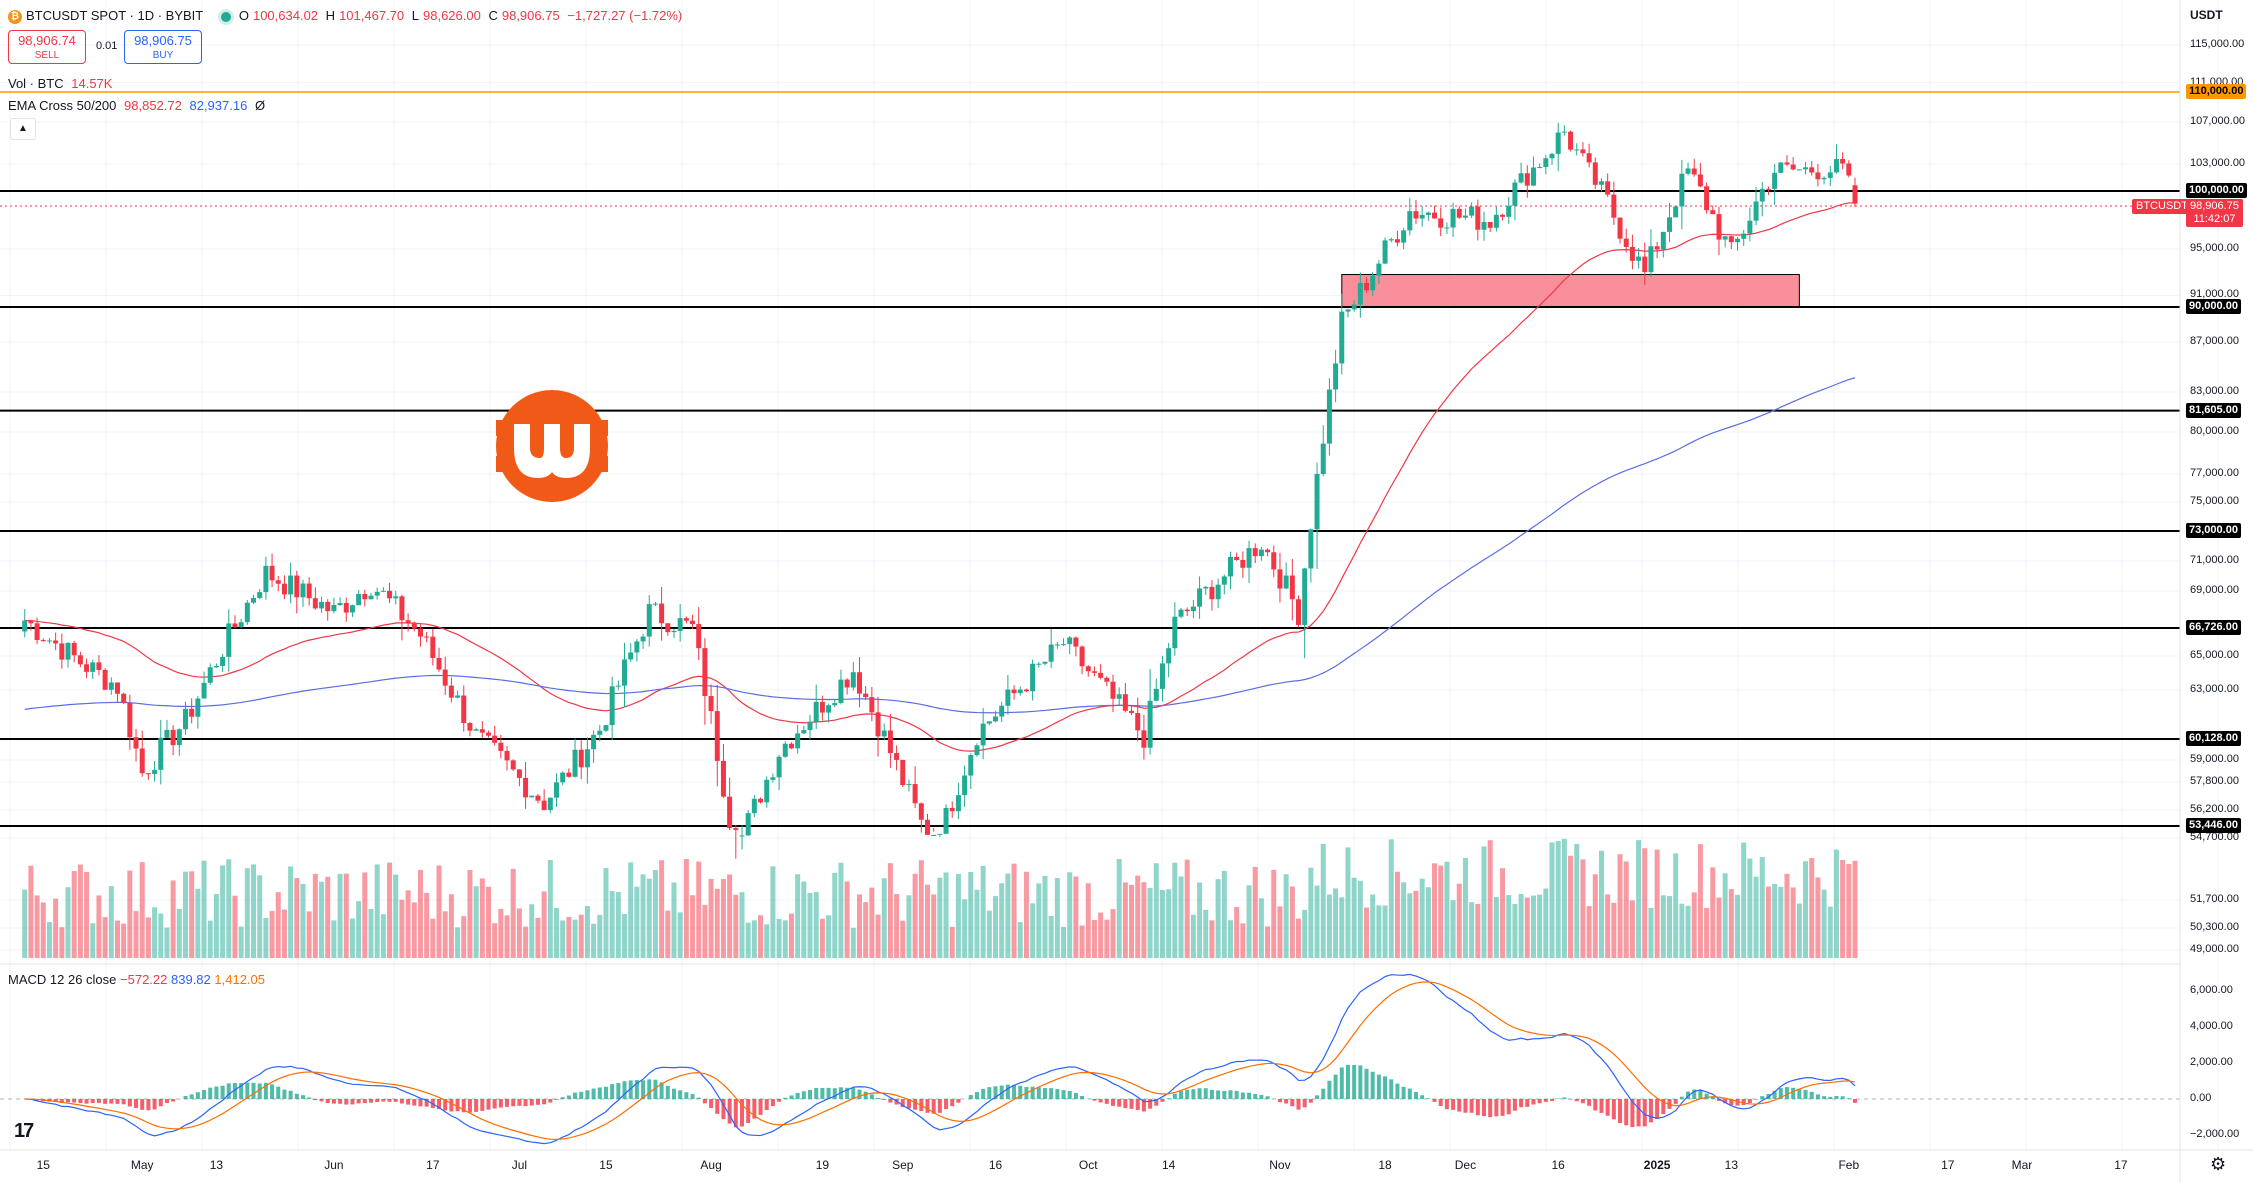 This screenshot has height=1183, width=2253. I want to click on volume-value: 14.57K, so click(92, 83).